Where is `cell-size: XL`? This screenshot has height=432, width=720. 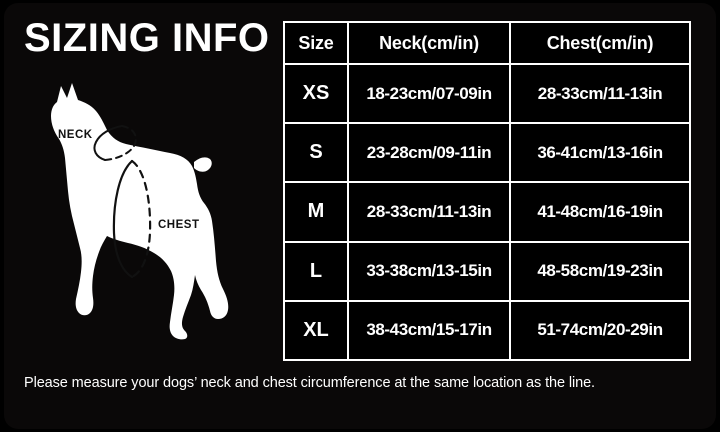
cell-size: XL is located at coordinates (316, 330).